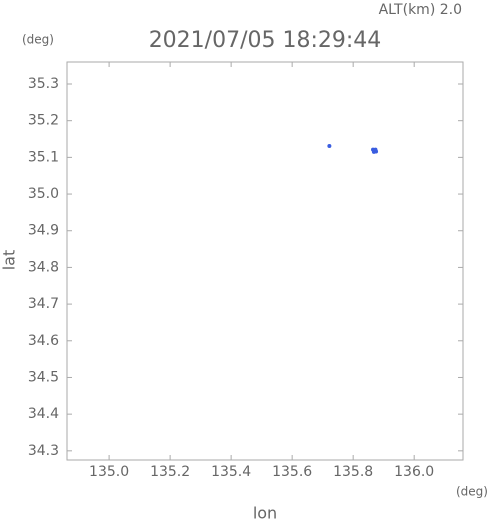  Describe the element at coordinates (43, 84) in the screenshot. I see `y-tick-label: 35.3` at that location.